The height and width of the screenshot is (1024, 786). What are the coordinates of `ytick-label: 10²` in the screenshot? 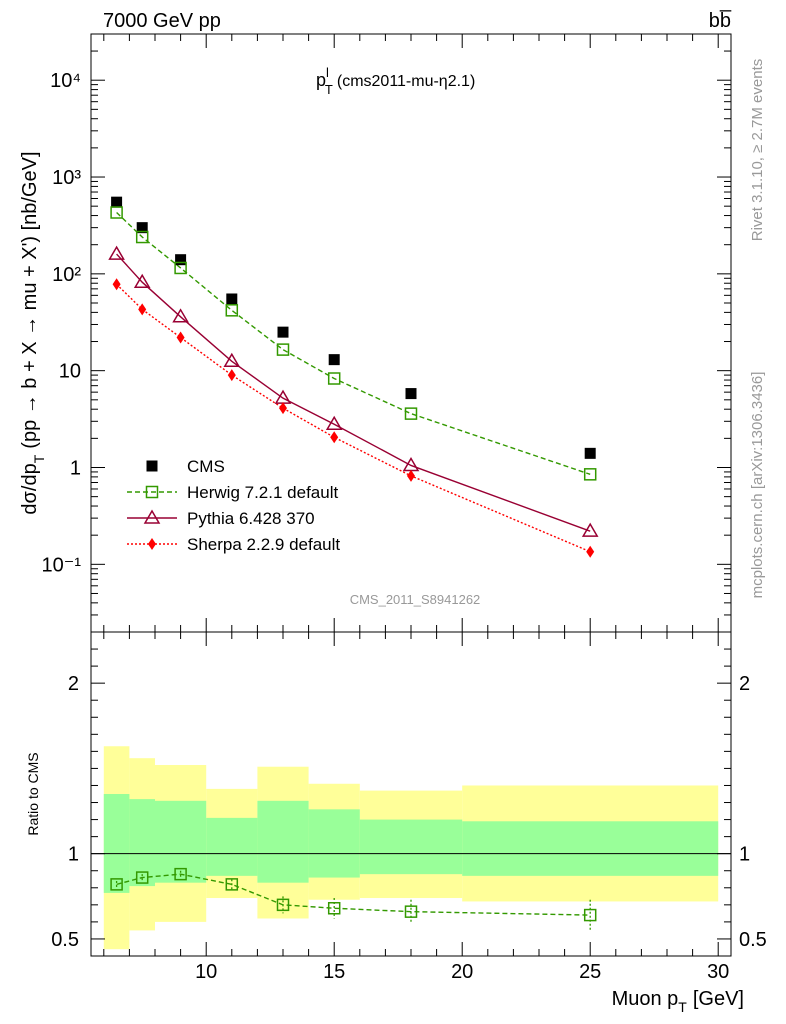 It's located at (66, 275).